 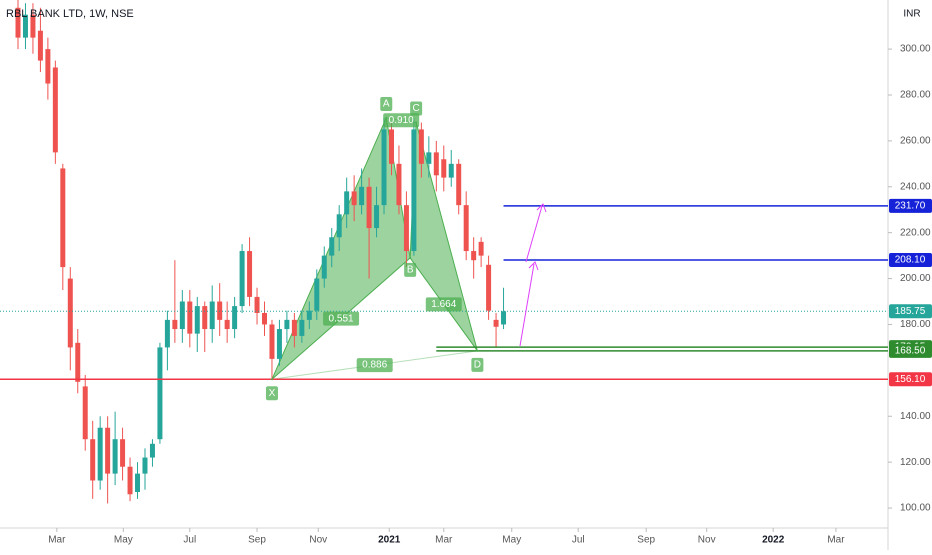 What do you see at coordinates (911, 14) in the screenshot?
I see `currency: INR` at bounding box center [911, 14].